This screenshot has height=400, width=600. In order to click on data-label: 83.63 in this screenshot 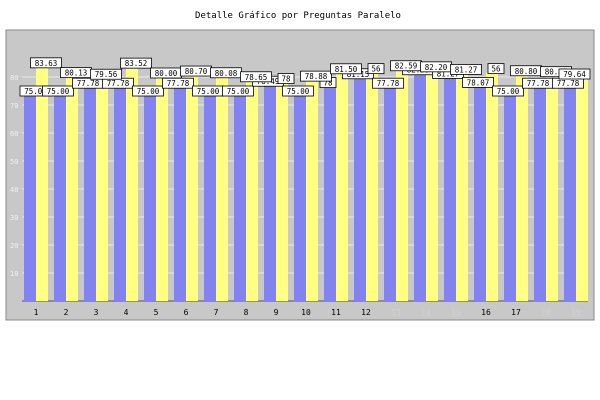, I will do `click(46, 63)`.